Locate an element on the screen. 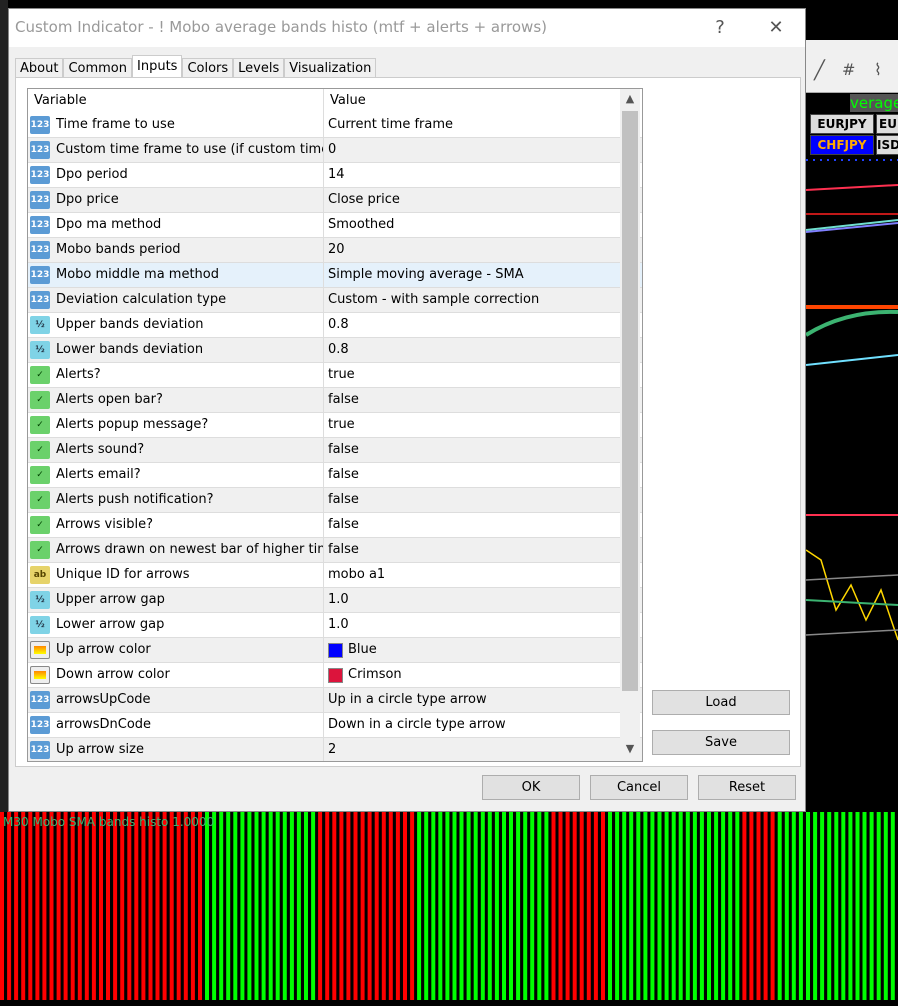 This screenshot has height=1006, width=898. table-row: 123 Dpo price Close price is located at coordinates (335, 200).